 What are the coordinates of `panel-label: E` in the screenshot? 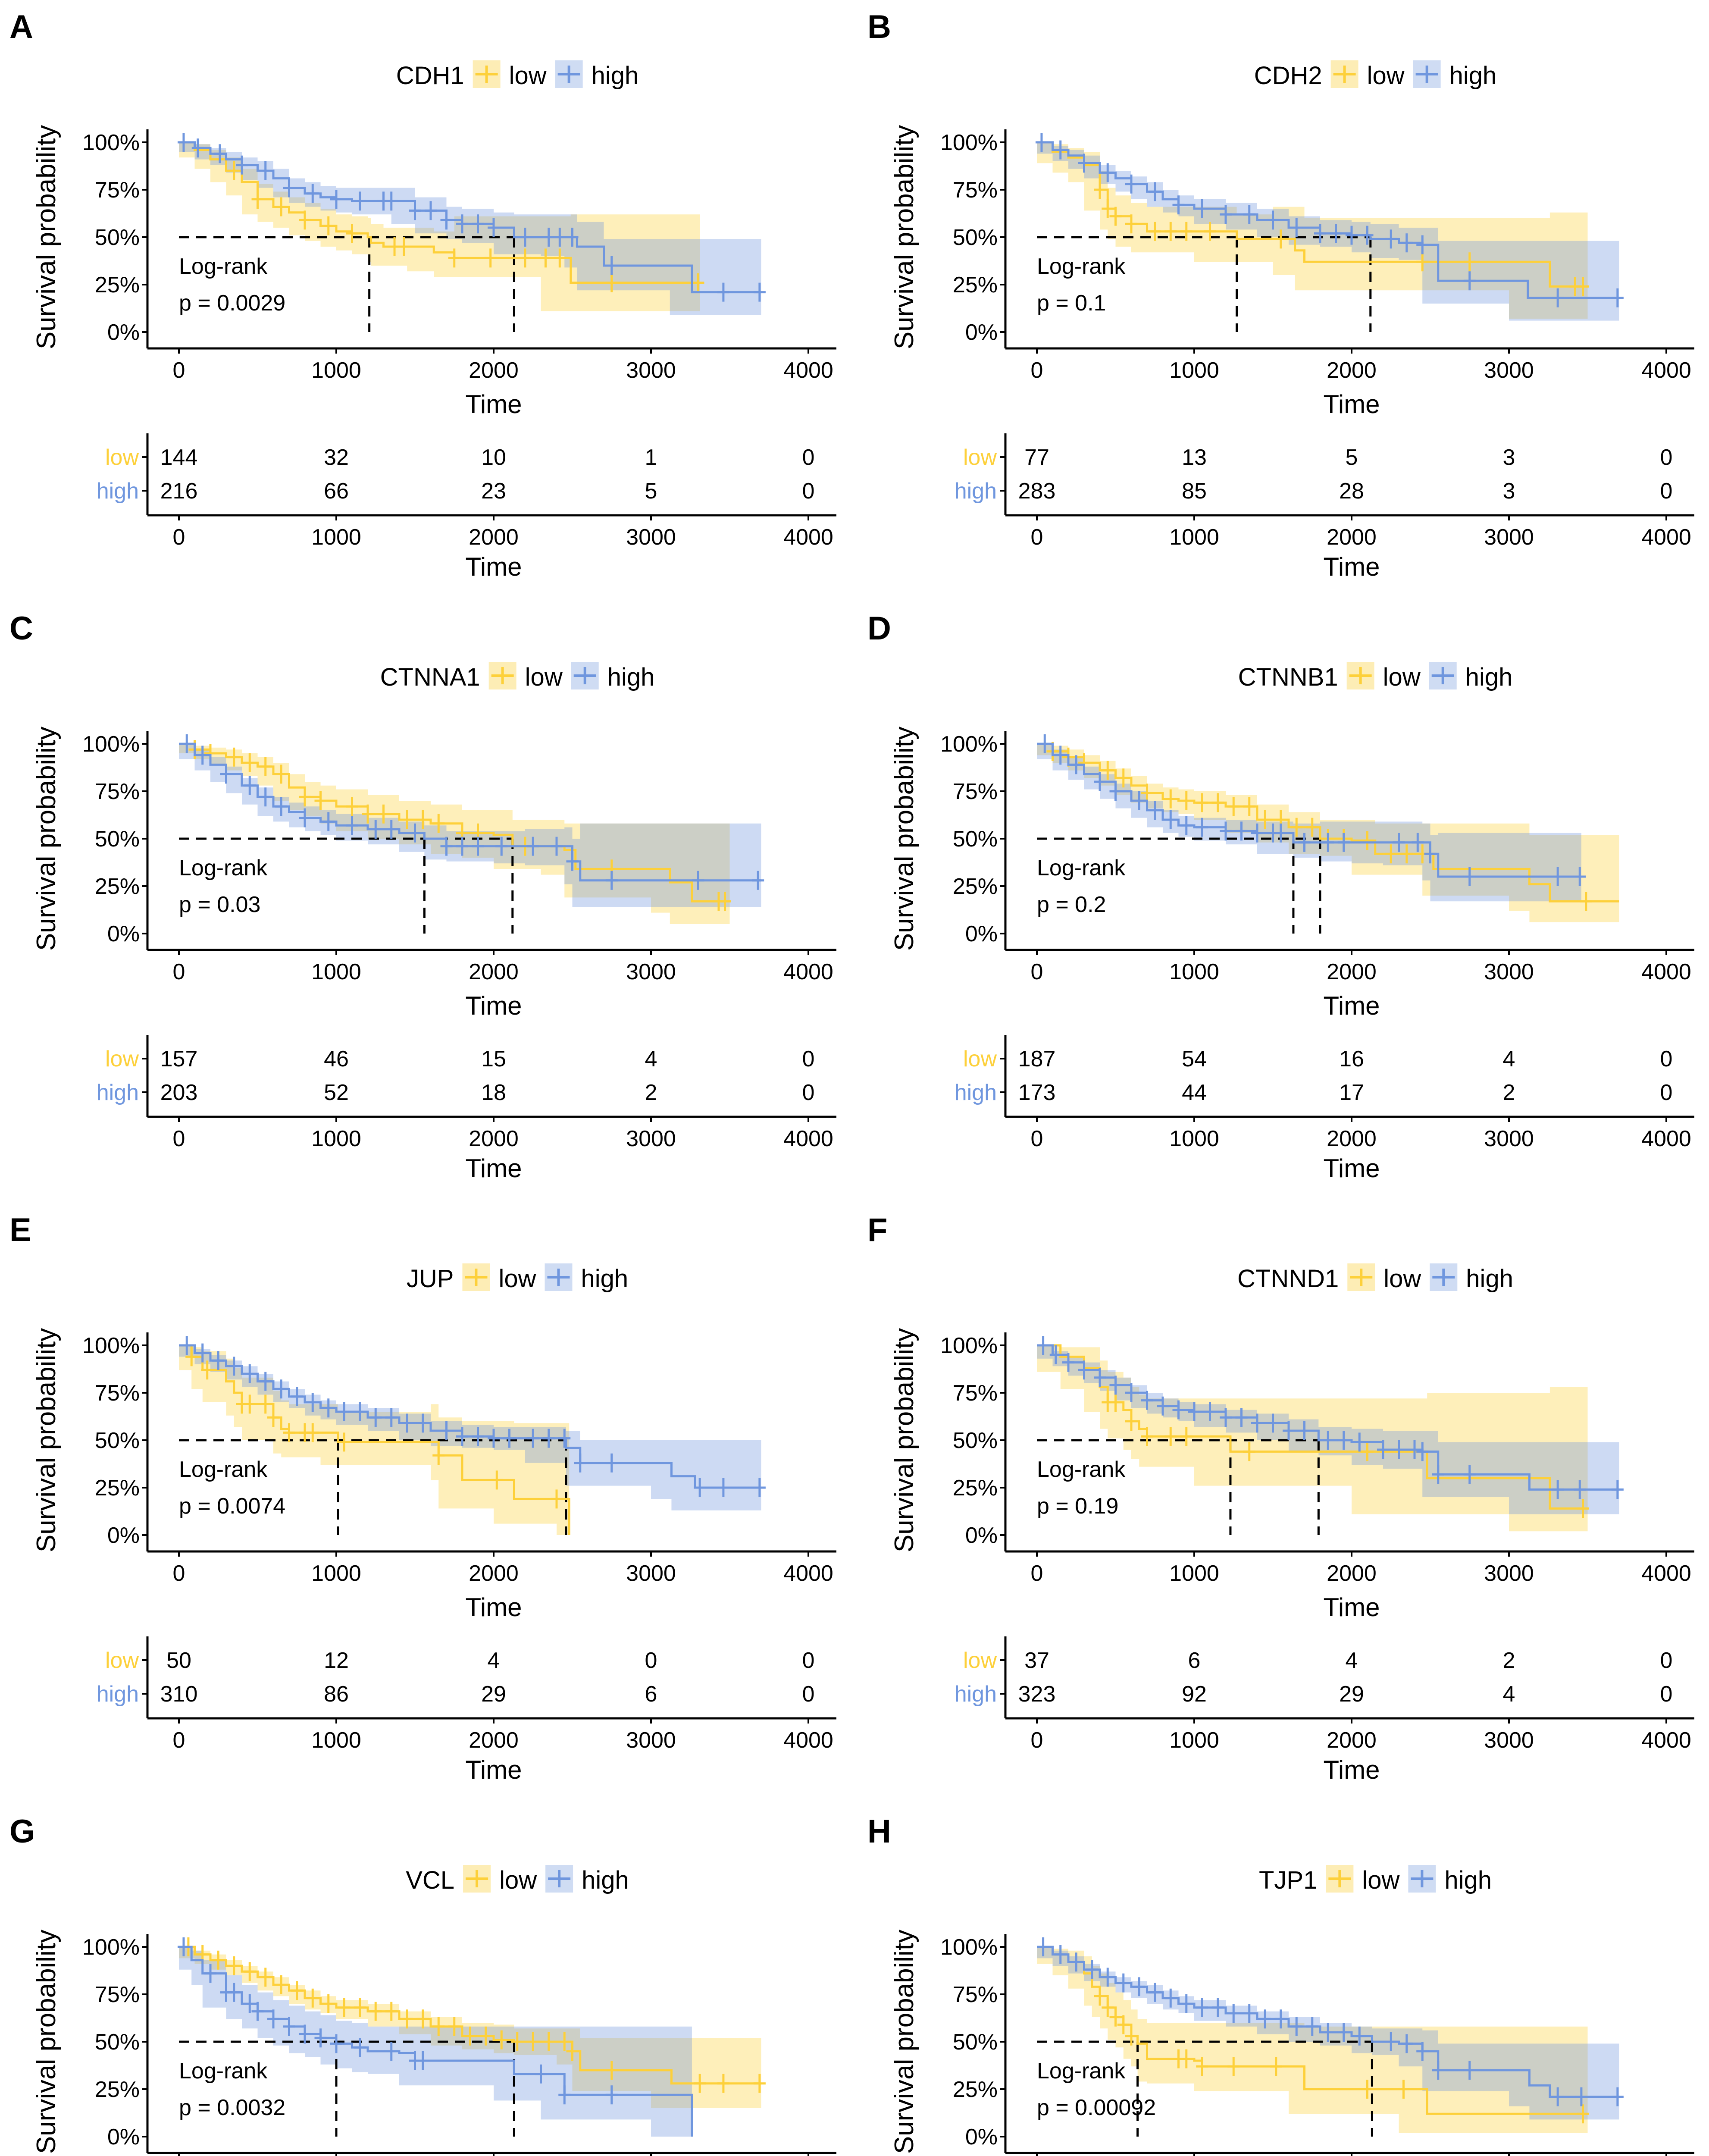 It's located at (20, 1230).